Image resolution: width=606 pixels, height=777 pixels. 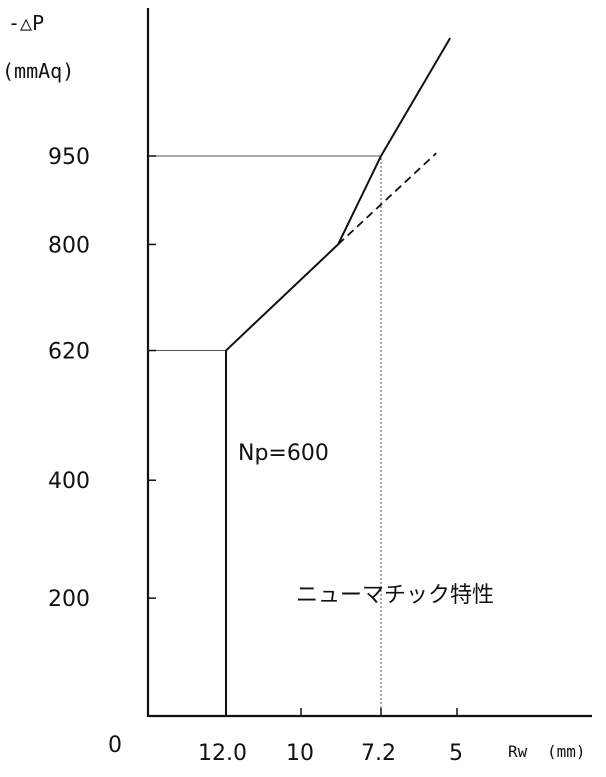 I want to click on x-tick-label-10: 10, so click(x=300, y=753).